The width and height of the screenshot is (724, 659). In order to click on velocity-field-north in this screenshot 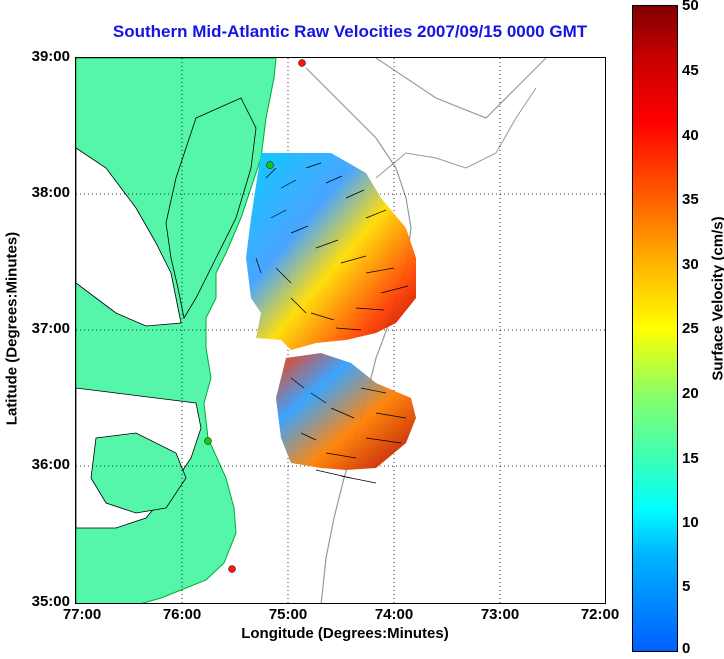, I will do `click(331, 251)`.